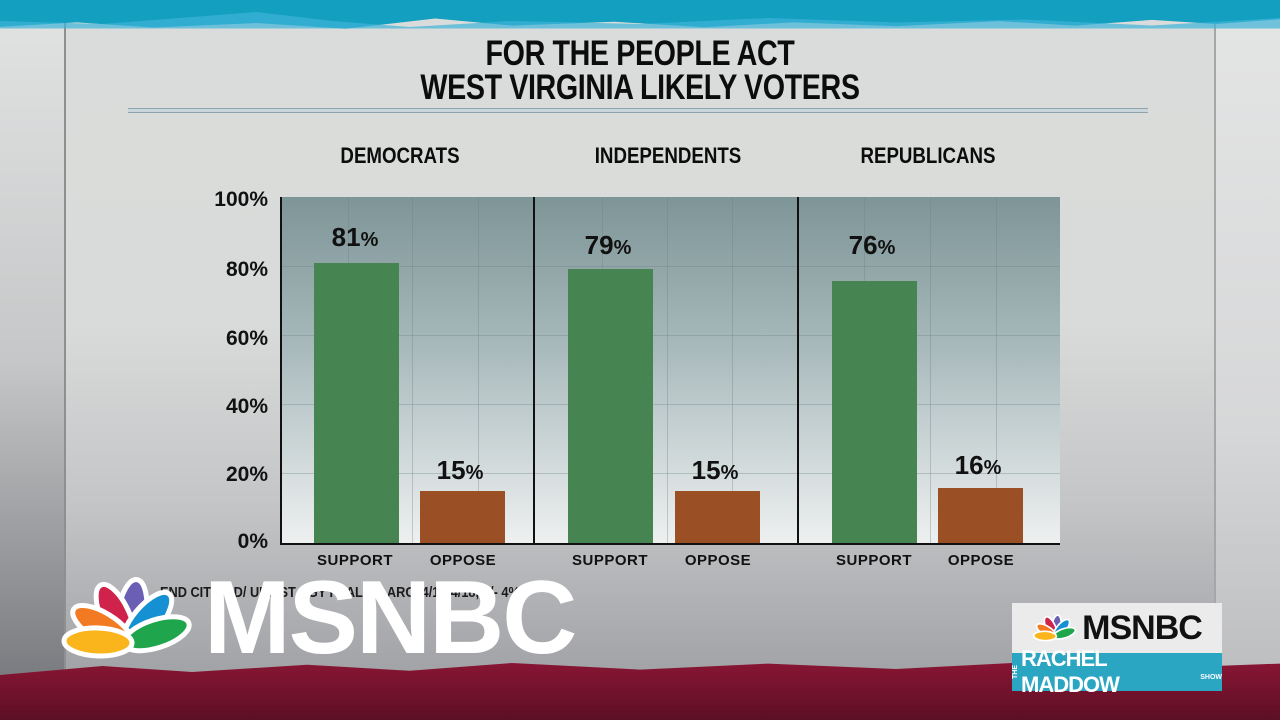  Describe the element at coordinates (981, 560) in the screenshot. I see `category-label-rep-oppose: OPPOSE` at that location.